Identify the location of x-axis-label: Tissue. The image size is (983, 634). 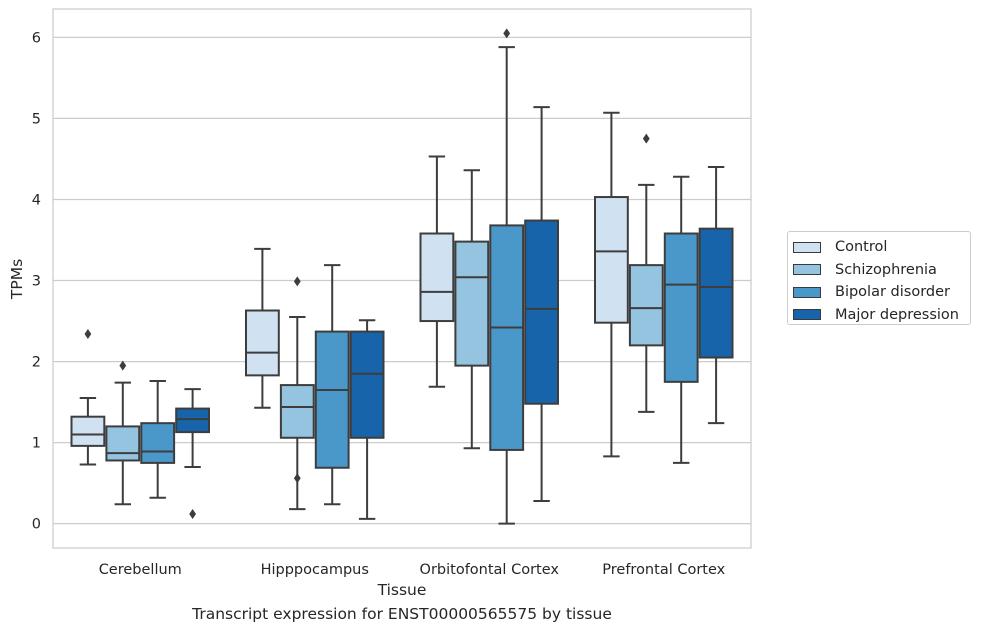
(402, 590).